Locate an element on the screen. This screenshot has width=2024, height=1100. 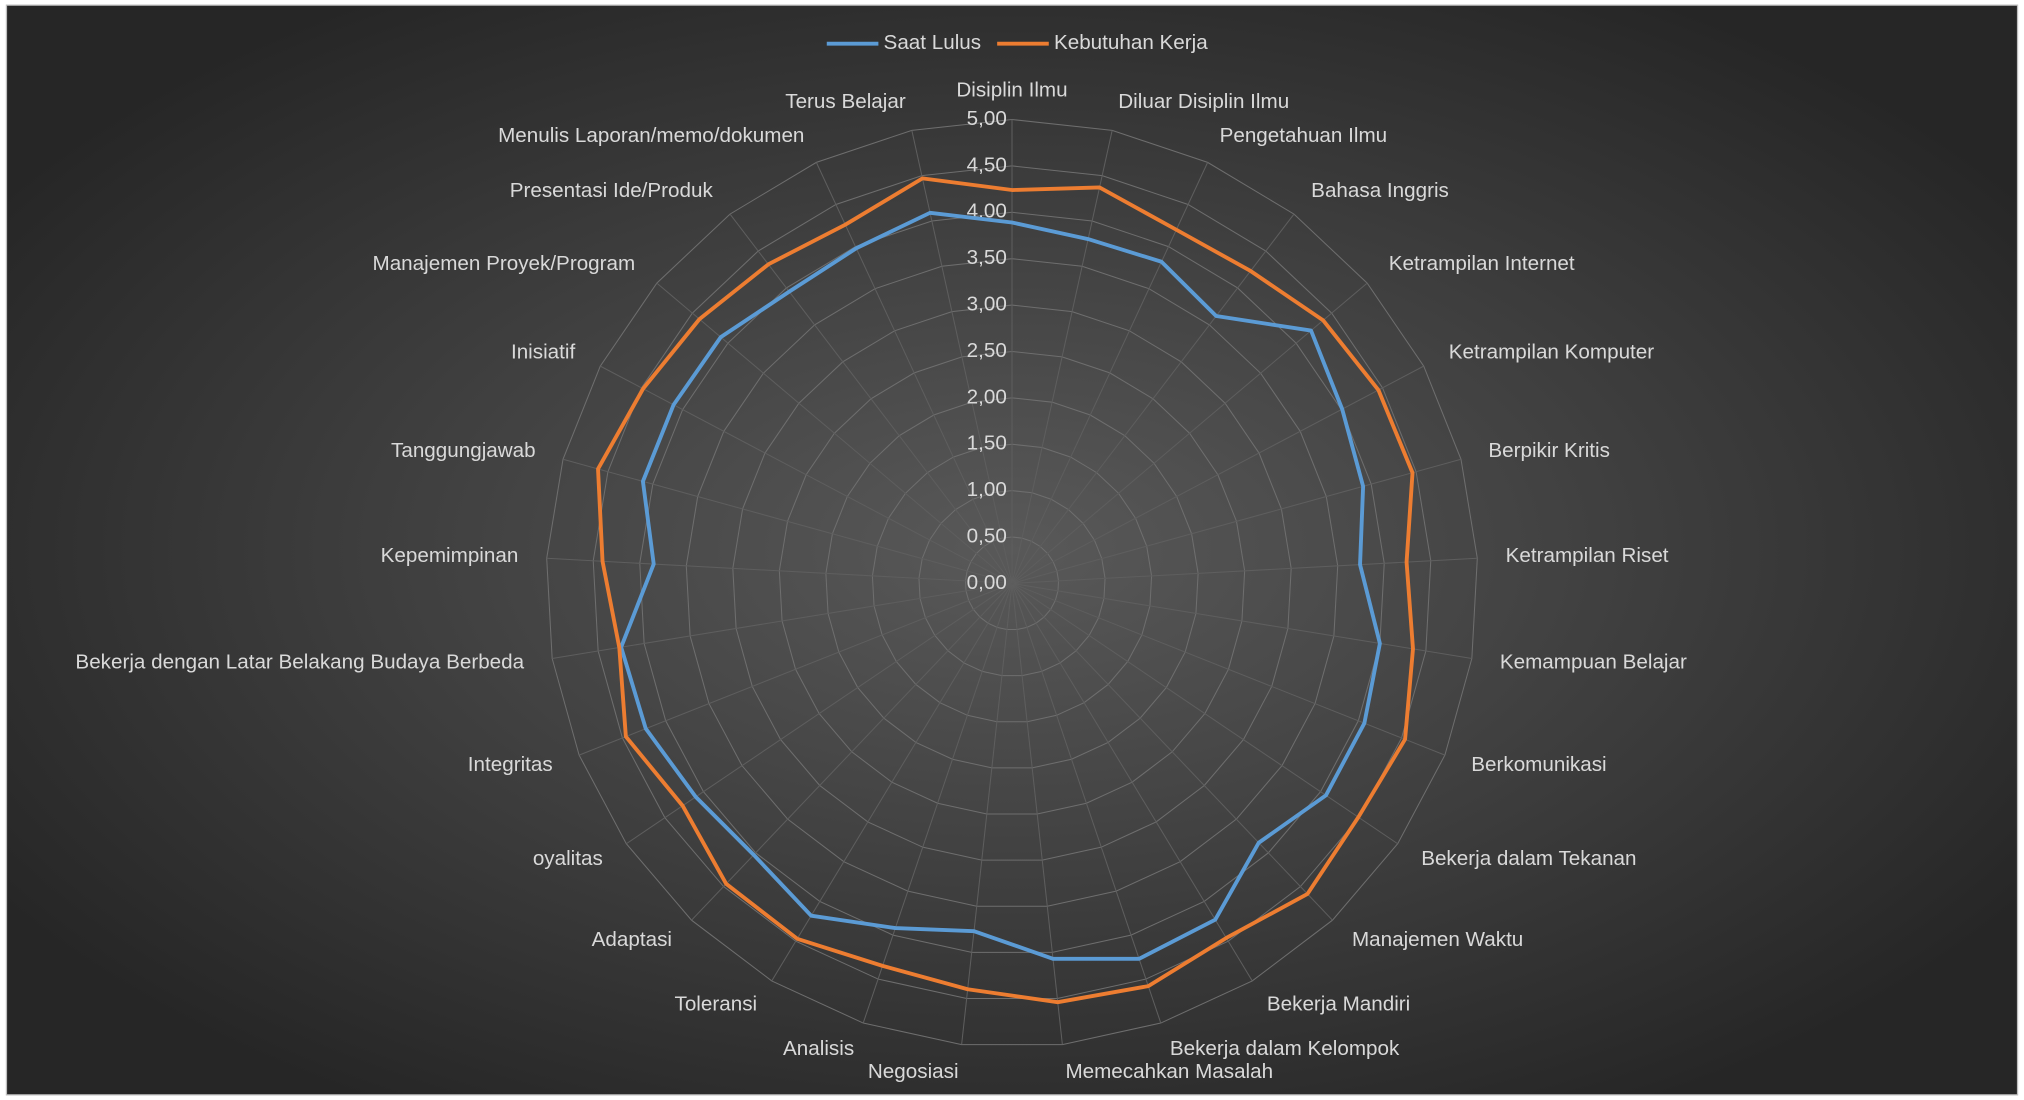
r-tick-label: 2,50 is located at coordinates (987, 350).